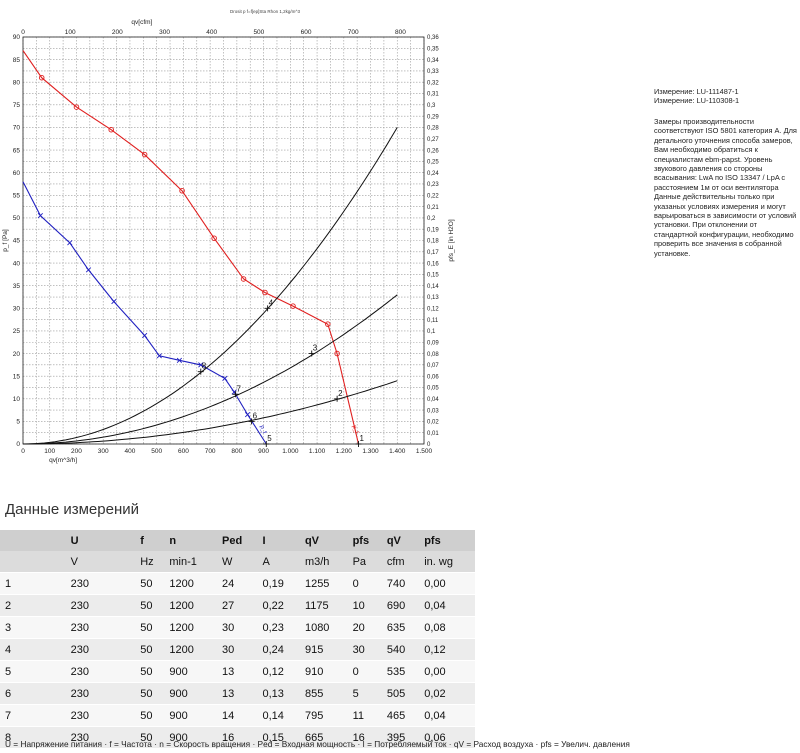 The height and width of the screenshot is (753, 800). Describe the element at coordinates (238, 605) in the screenshot. I see `cell-power: 27` at that location.